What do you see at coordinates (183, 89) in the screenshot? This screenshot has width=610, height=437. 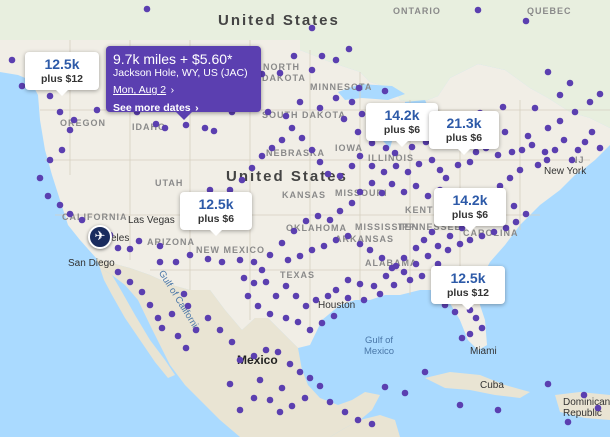 I see `popup-date-link: Mon, Aug 2 ›` at bounding box center [183, 89].